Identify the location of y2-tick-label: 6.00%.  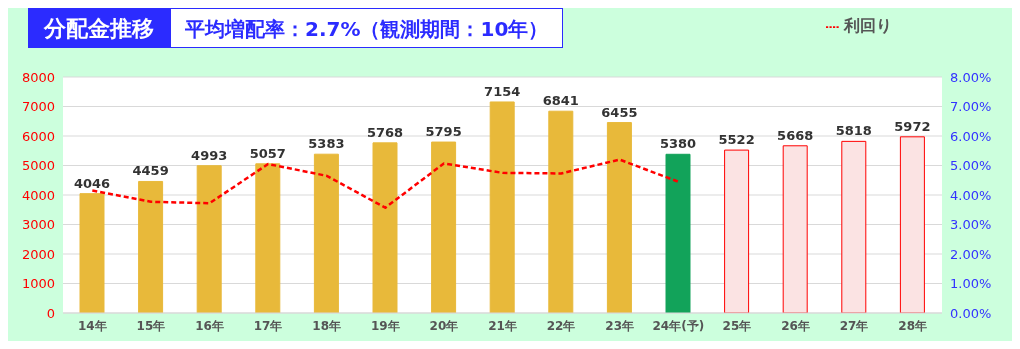
(971, 136).